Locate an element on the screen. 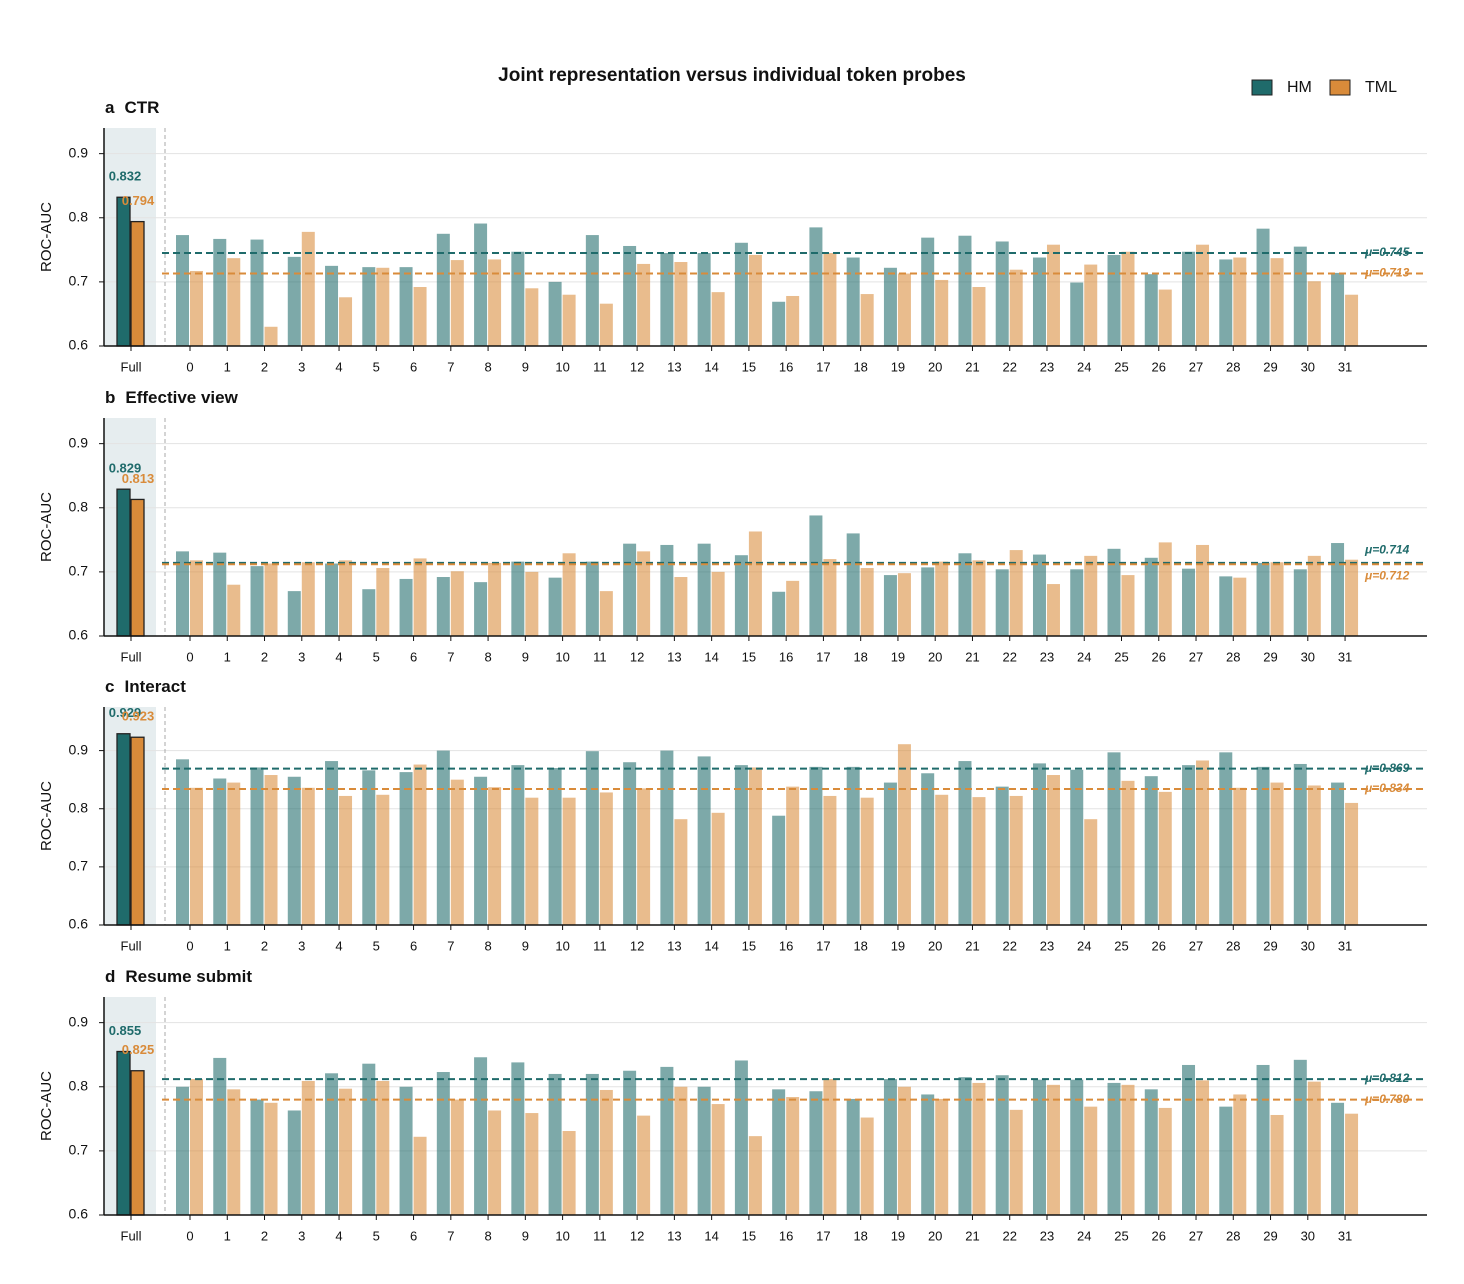  x-tick-label: 5 is located at coordinates (376, 945).